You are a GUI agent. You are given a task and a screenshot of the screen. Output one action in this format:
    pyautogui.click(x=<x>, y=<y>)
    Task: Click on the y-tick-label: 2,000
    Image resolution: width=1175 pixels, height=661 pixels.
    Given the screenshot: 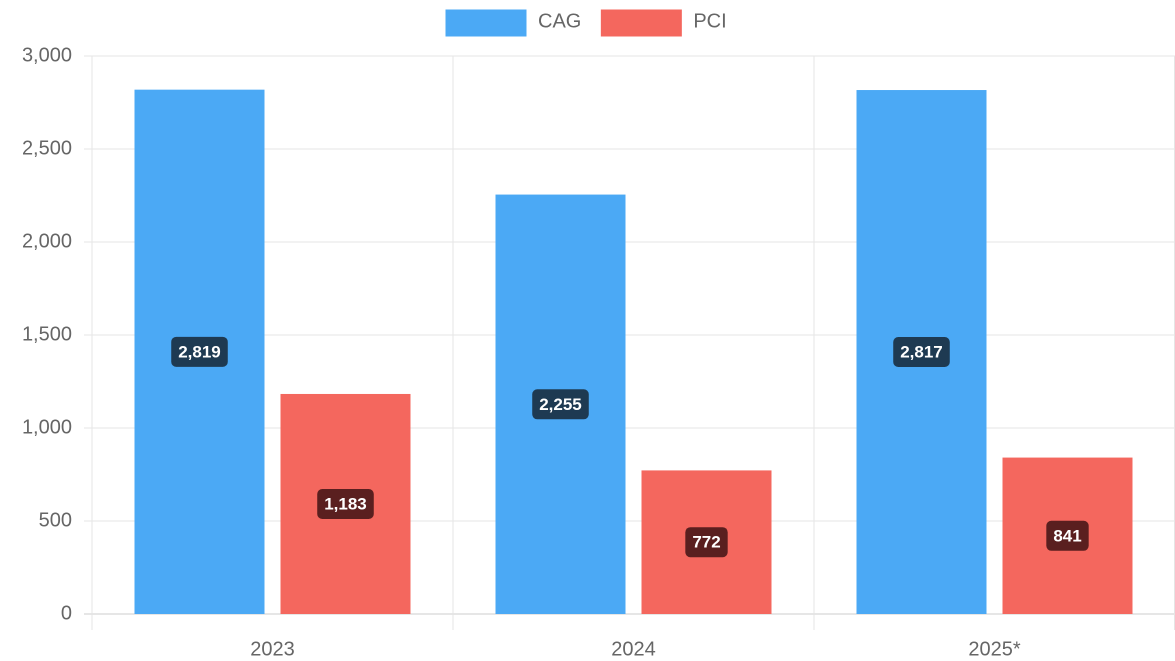 What is the action you would take?
    pyautogui.click(x=47, y=241)
    